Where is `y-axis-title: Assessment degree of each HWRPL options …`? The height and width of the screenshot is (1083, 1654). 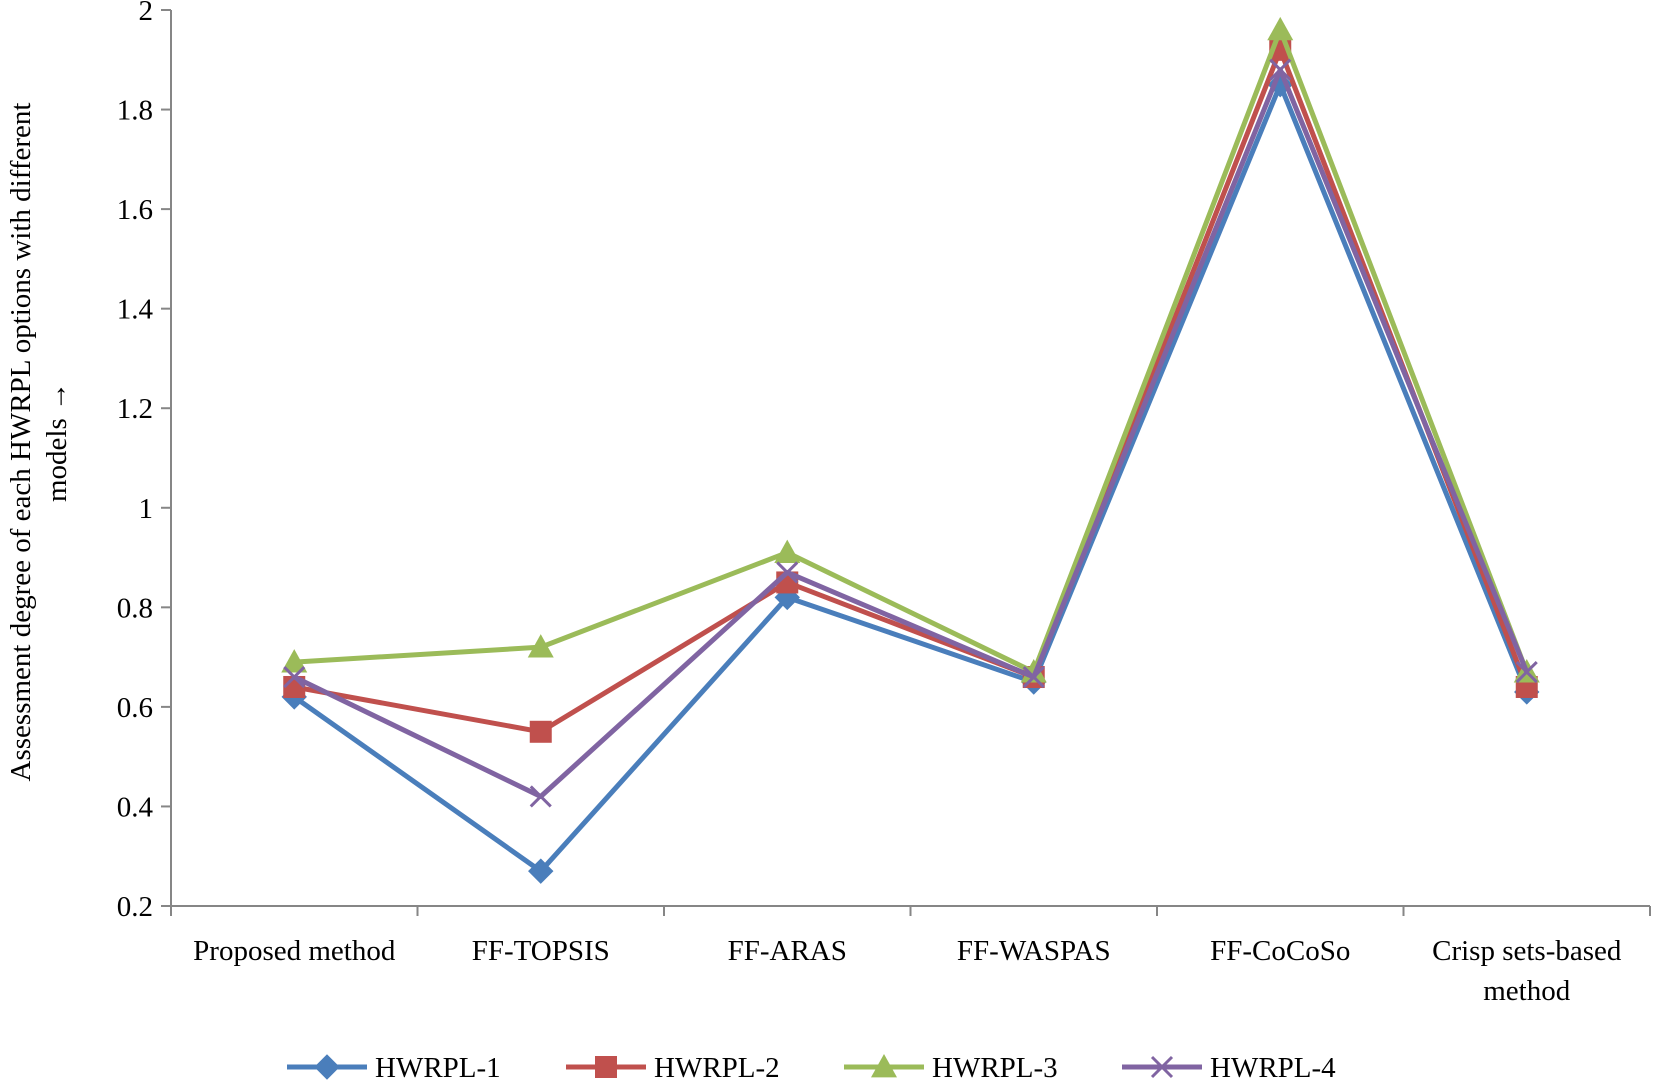
y-axis-title: Assessment degree of each HWRPL options … is located at coordinates (39, 442).